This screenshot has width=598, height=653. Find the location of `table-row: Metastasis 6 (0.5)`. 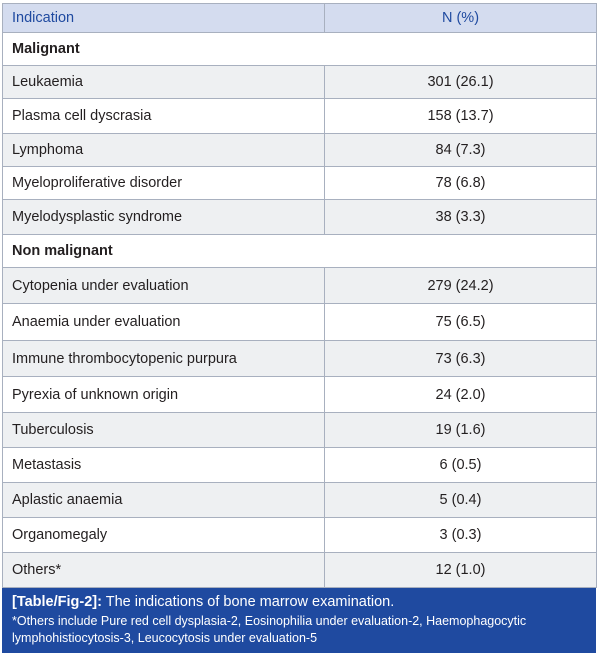

table-row: Metastasis 6 (0.5) is located at coordinates (299, 465).